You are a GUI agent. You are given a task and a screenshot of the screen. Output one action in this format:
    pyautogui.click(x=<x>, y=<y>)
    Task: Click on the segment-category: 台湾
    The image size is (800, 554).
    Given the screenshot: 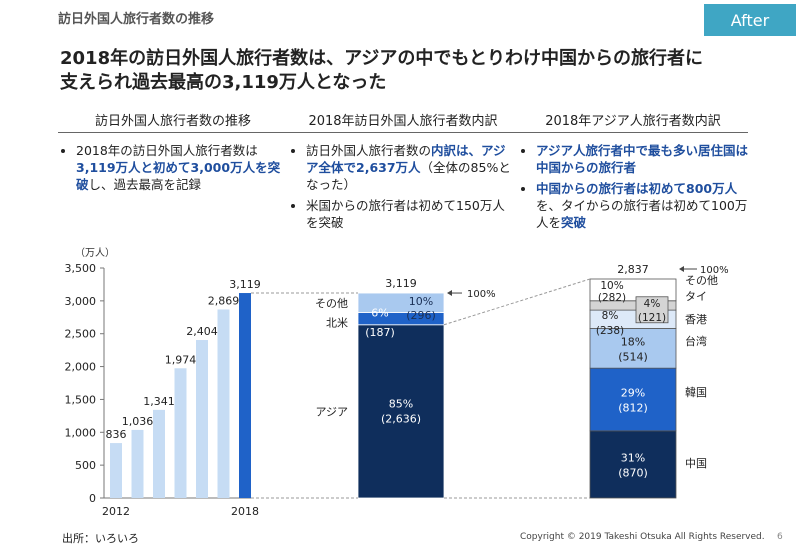 What is the action you would take?
    pyautogui.click(x=696, y=341)
    